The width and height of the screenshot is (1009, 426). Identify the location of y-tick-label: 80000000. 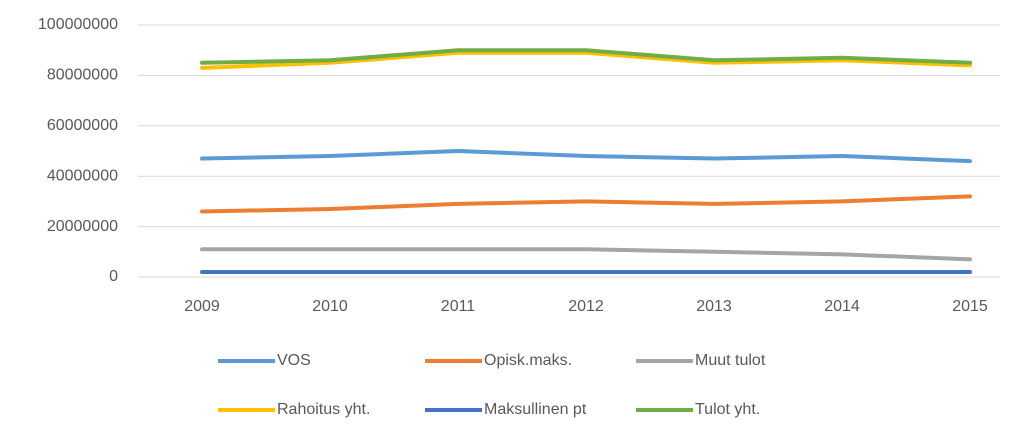
(82, 75).